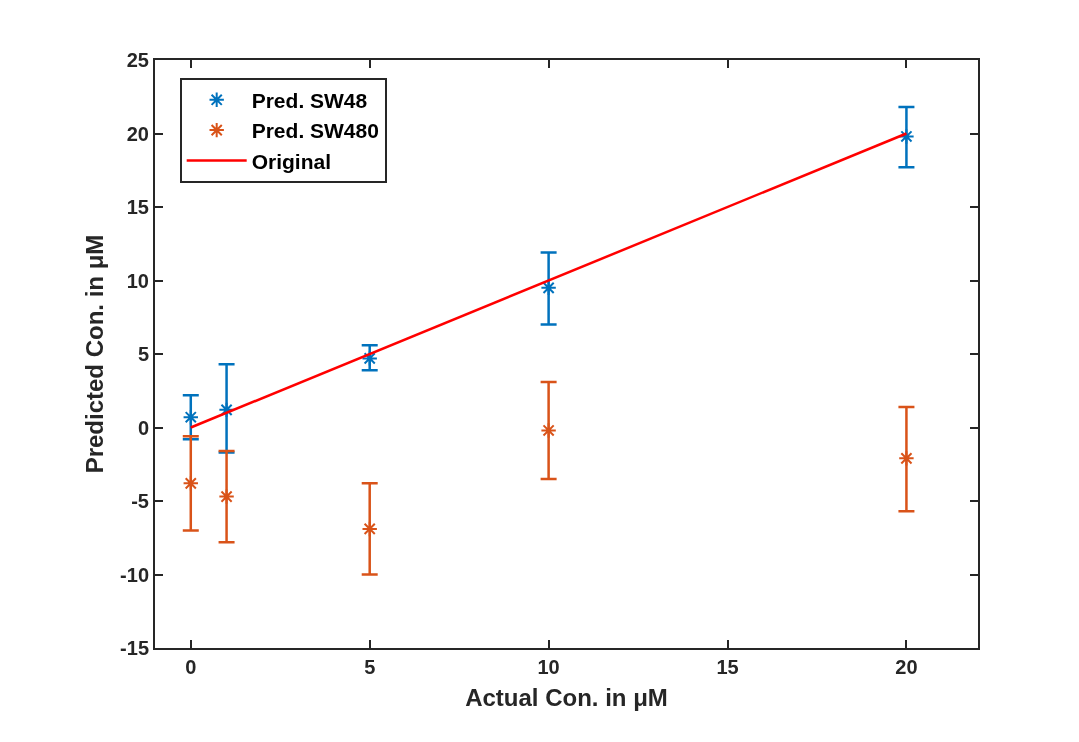 Image resolution: width=1079 pixels, height=742 pixels. What do you see at coordinates (137, 280) in the screenshot?
I see `y-tick-label: 10` at bounding box center [137, 280].